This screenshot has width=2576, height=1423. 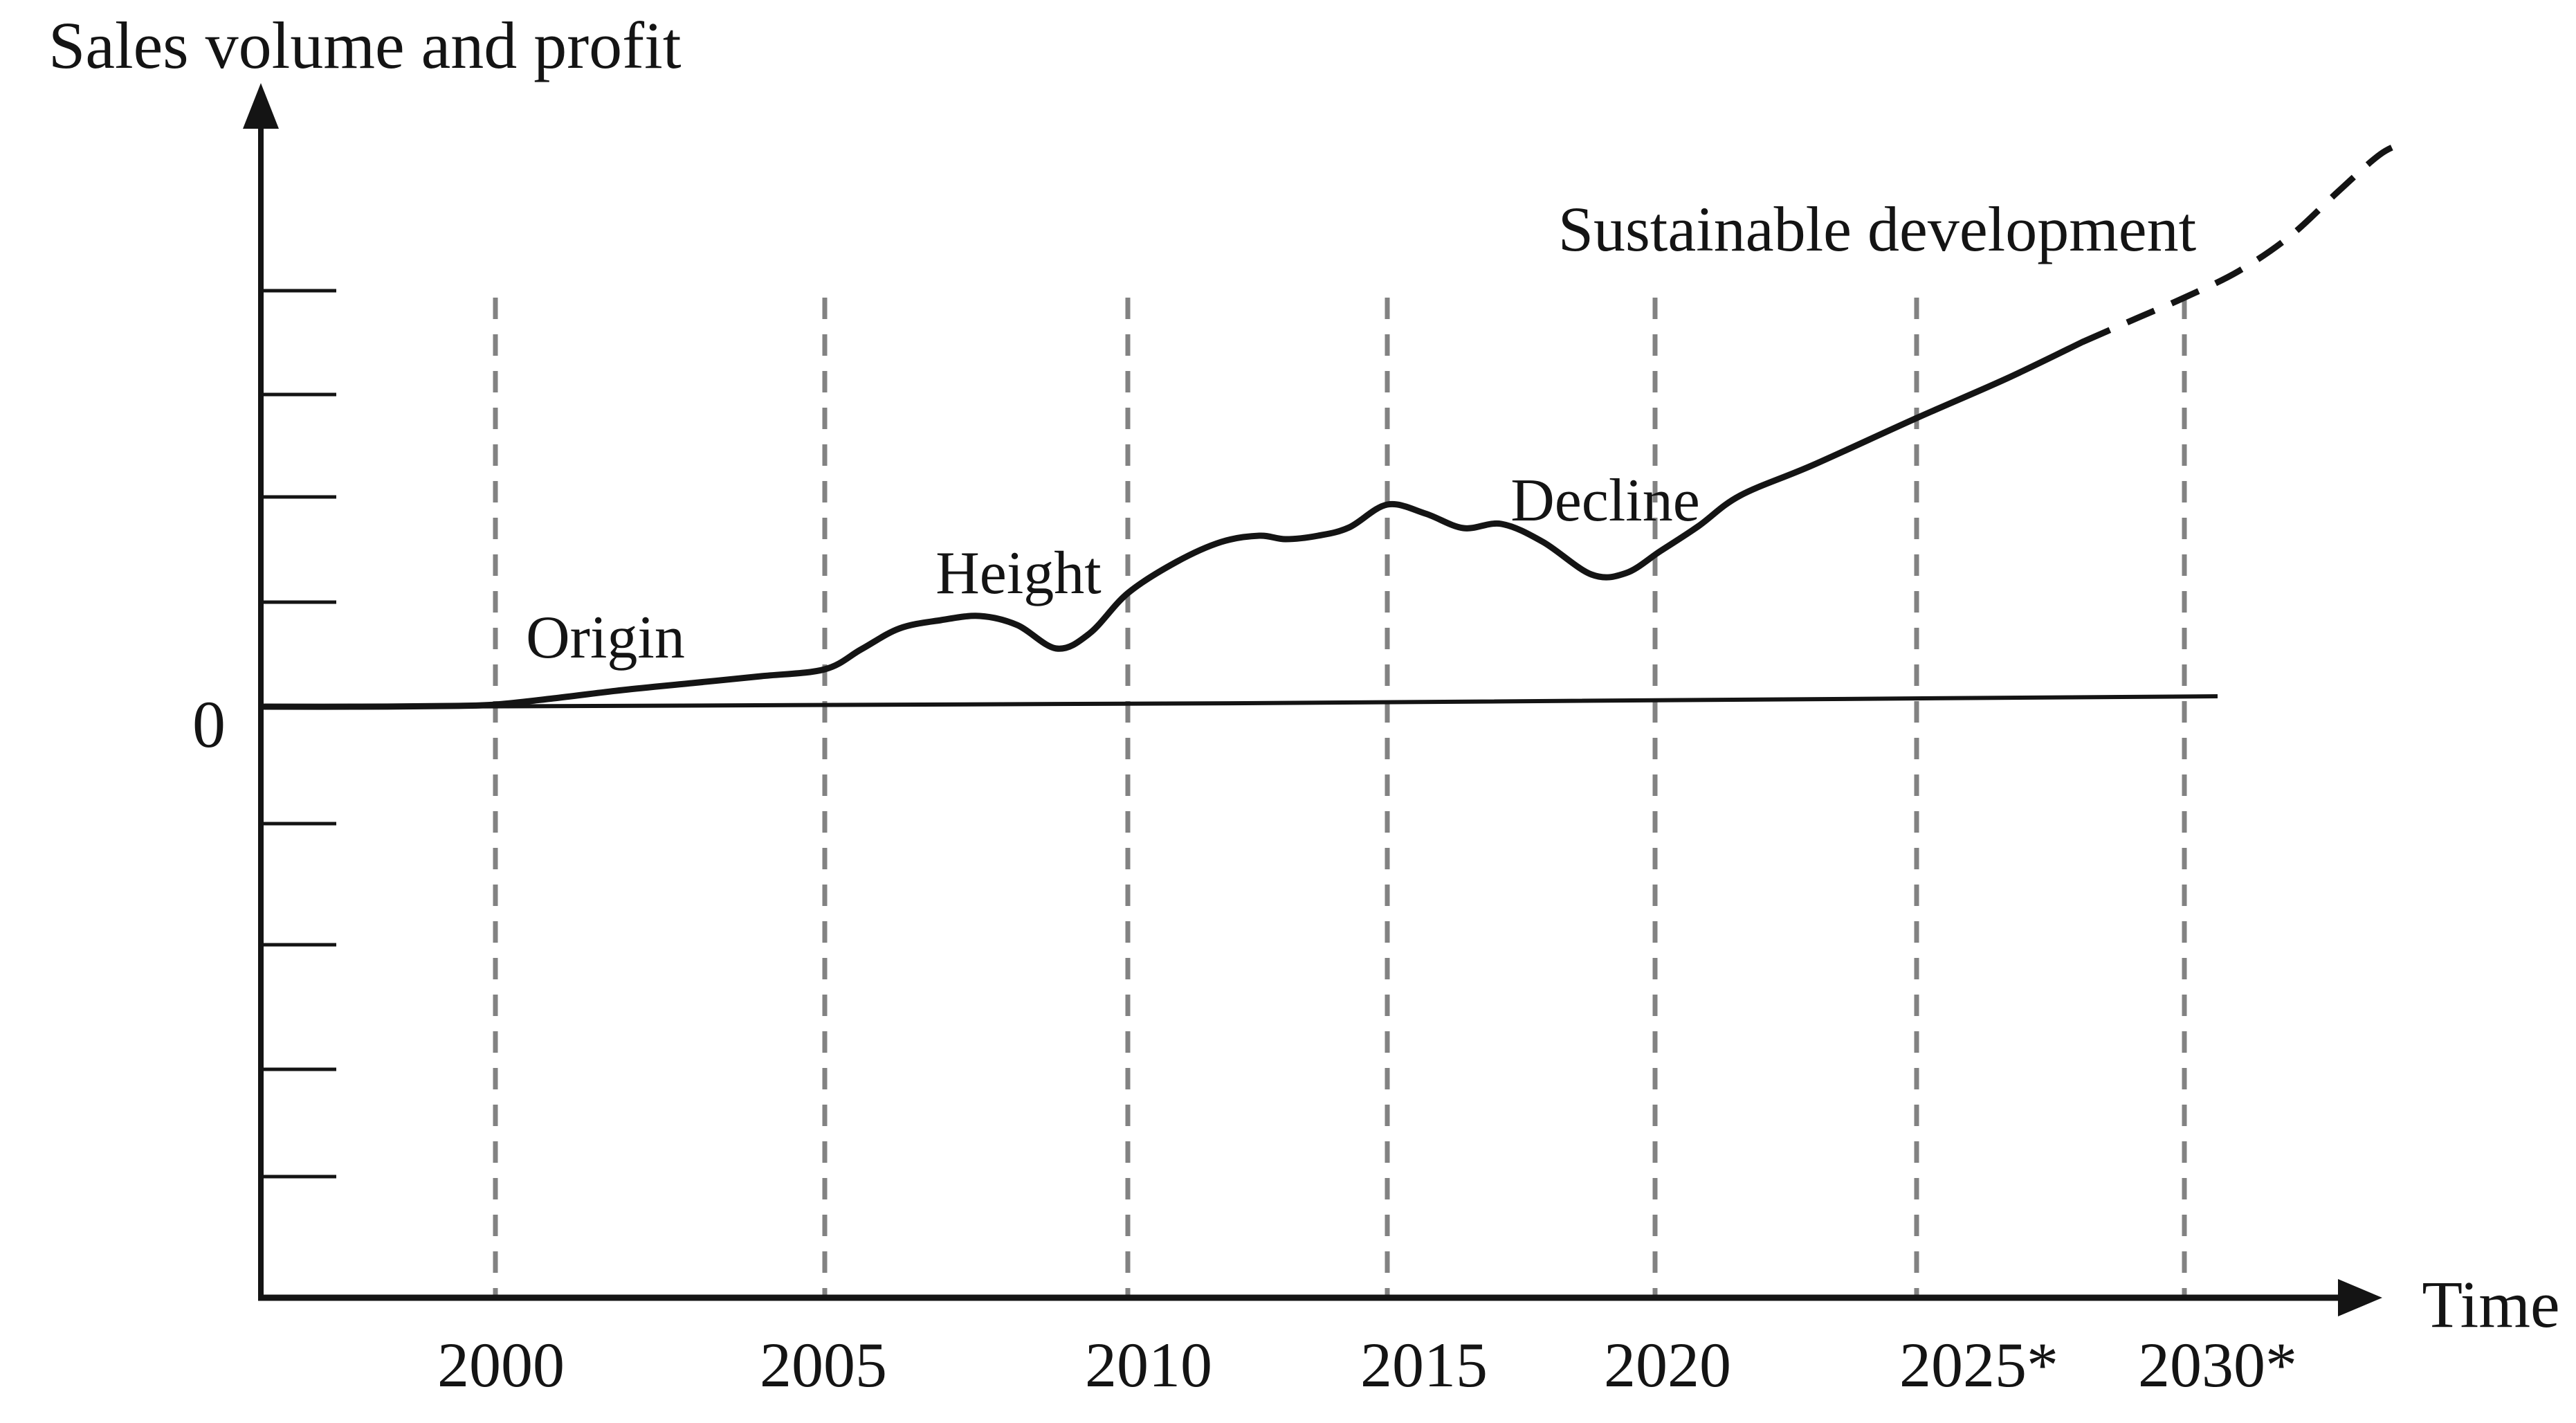 What do you see at coordinates (261, 106) in the screenshot?
I see `y-axis-arrowhead-icon` at bounding box center [261, 106].